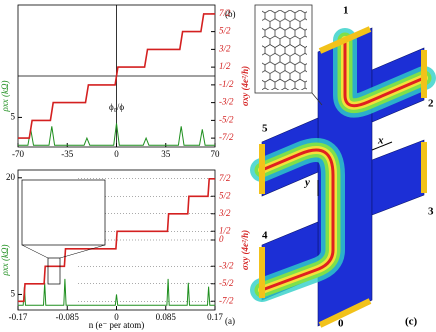  I want to click on x-tick-label: 0.17, so click(215, 317).